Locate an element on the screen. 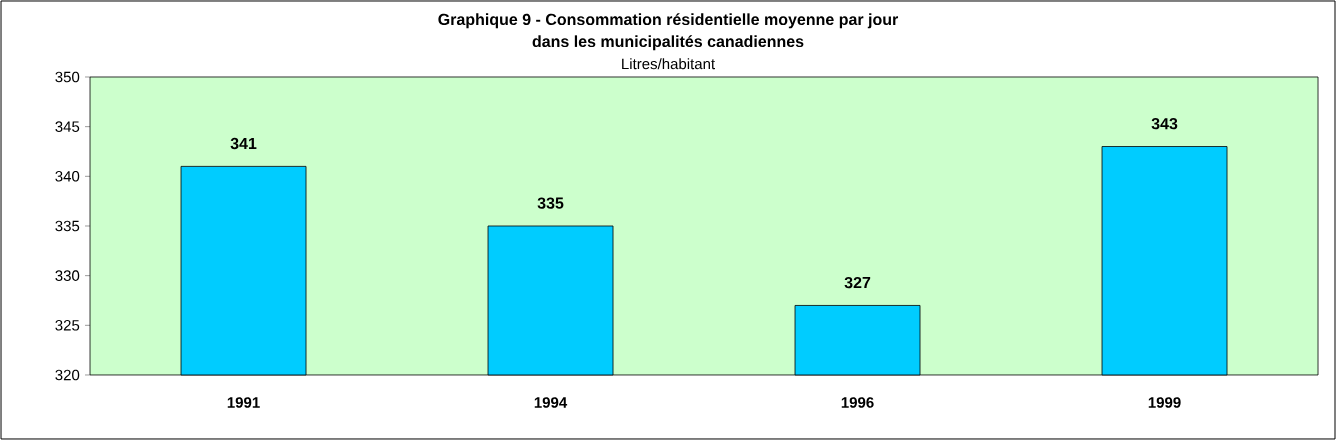 The width and height of the screenshot is (1336, 440). chart-subtitle: Litres/habitant is located at coordinates (668, 64).